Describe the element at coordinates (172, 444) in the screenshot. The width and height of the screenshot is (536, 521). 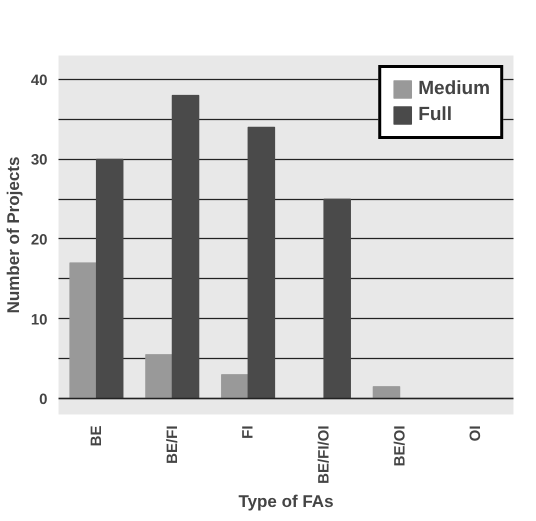
I see `x-tick-label: BE/FI` at that location.